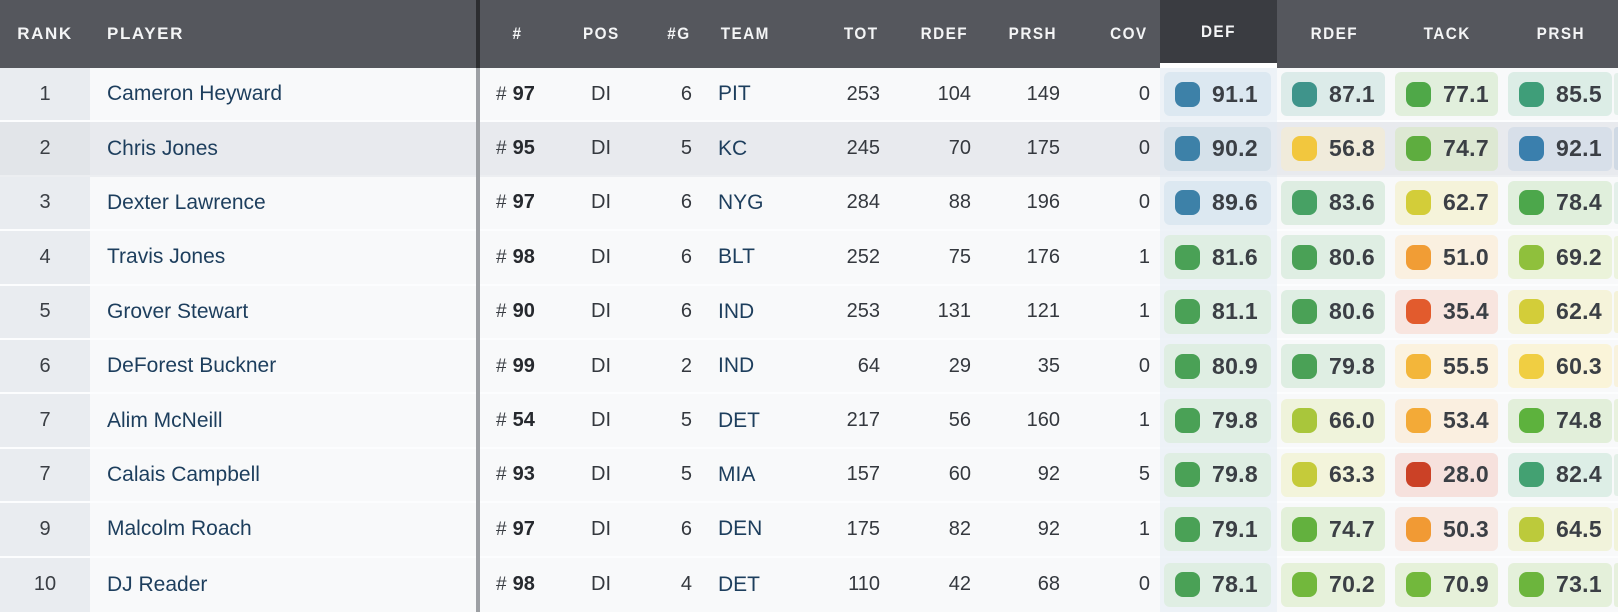  I want to click on tack-grade-cell: 35.4, so click(1447, 312).